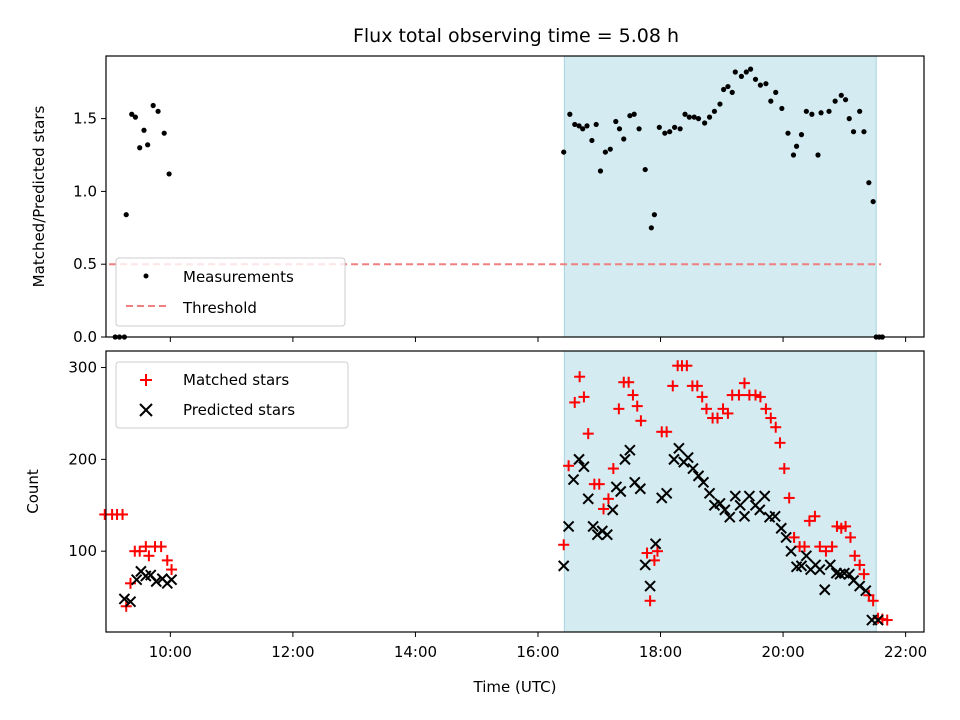  Describe the element at coordinates (146, 276) in the screenshot. I see `legend-measurements-marker` at that location.